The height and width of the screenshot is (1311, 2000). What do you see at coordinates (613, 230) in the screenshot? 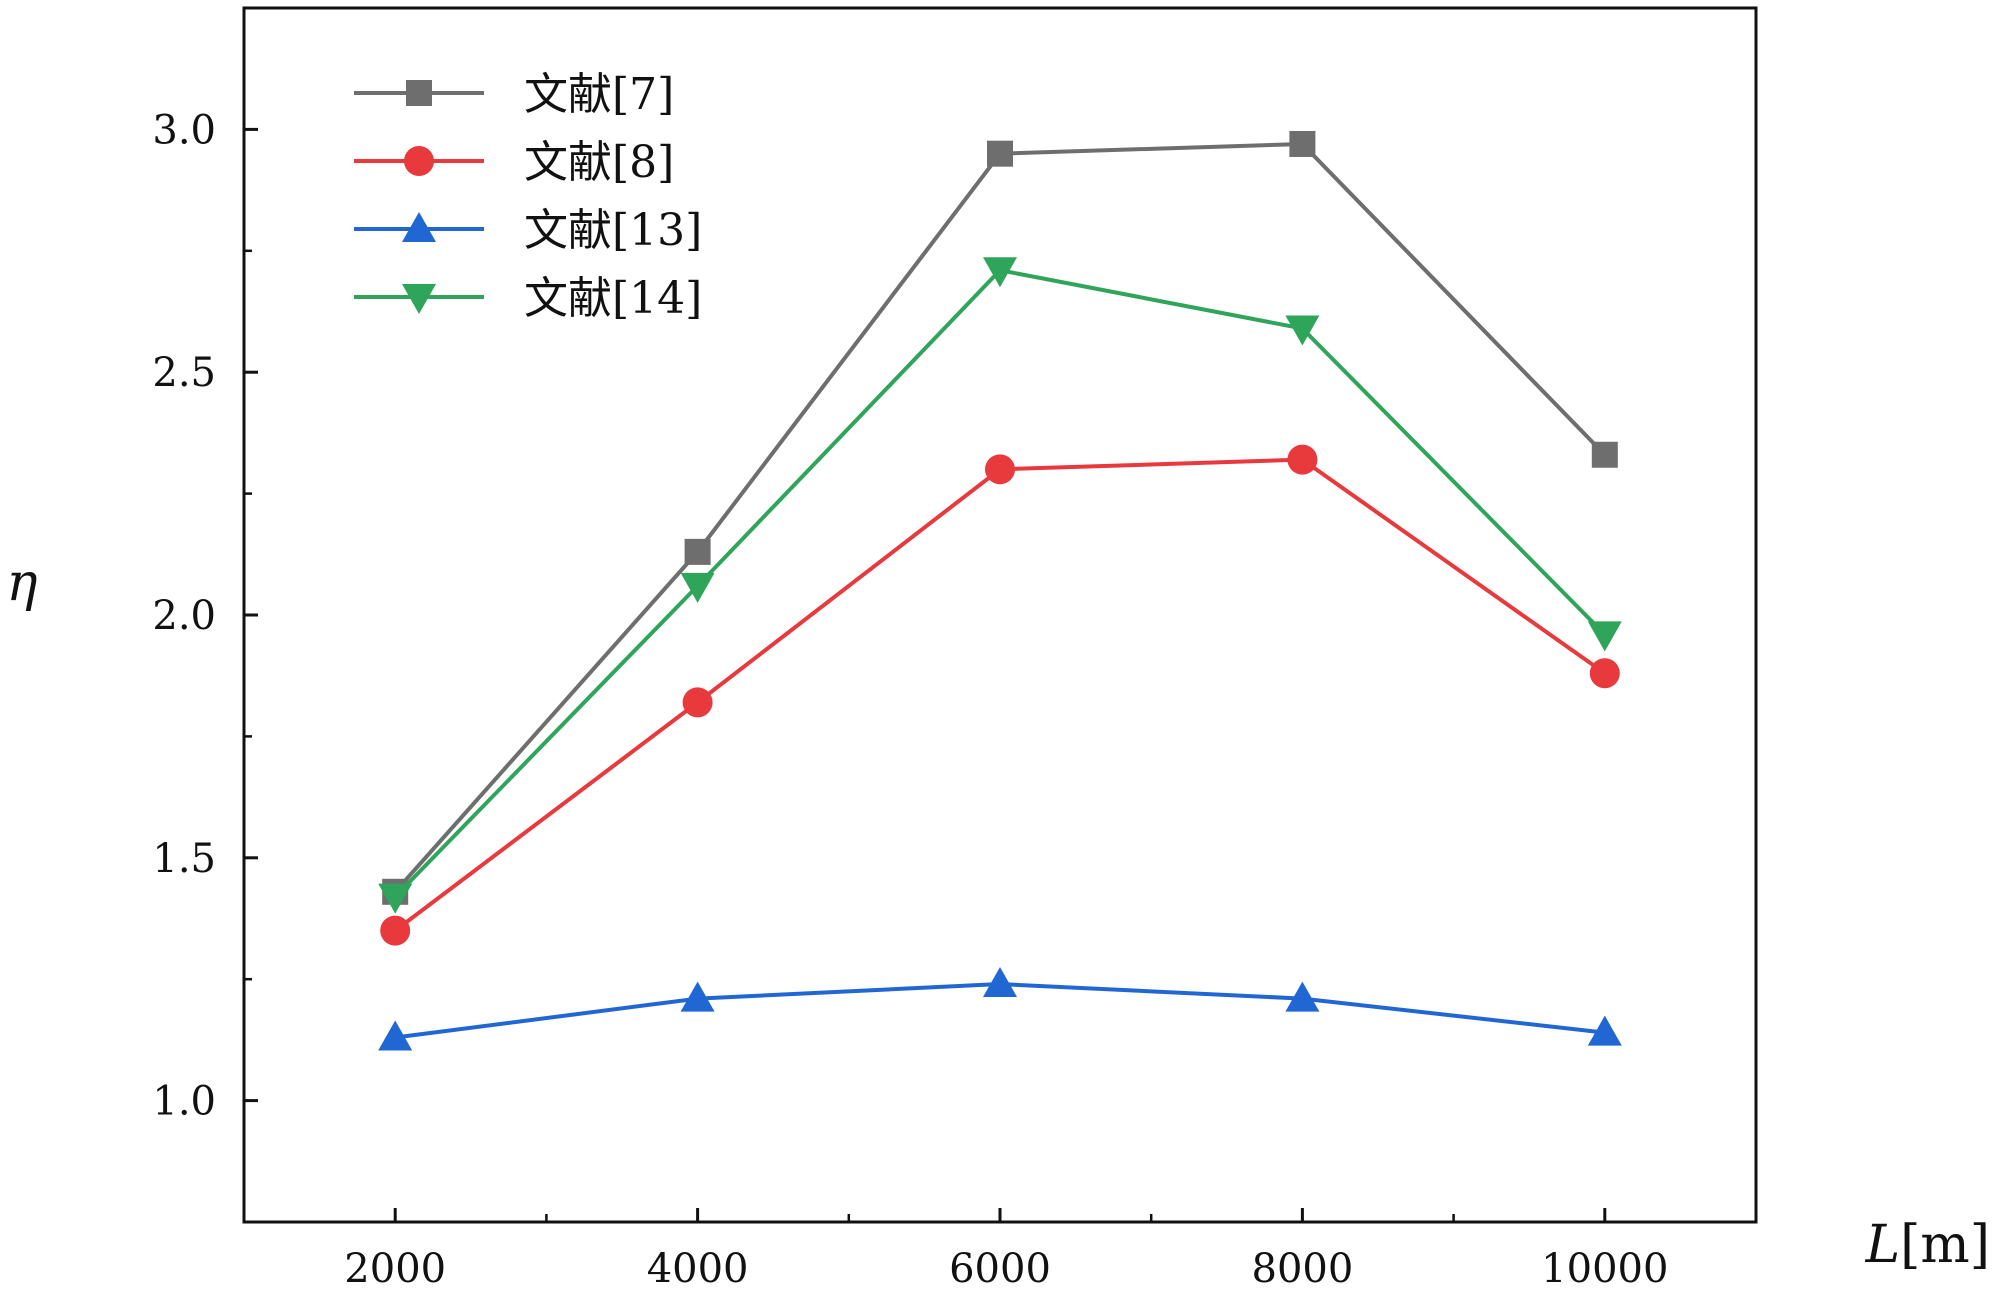
I see `legend-label: 文献[13]` at bounding box center [613, 230].